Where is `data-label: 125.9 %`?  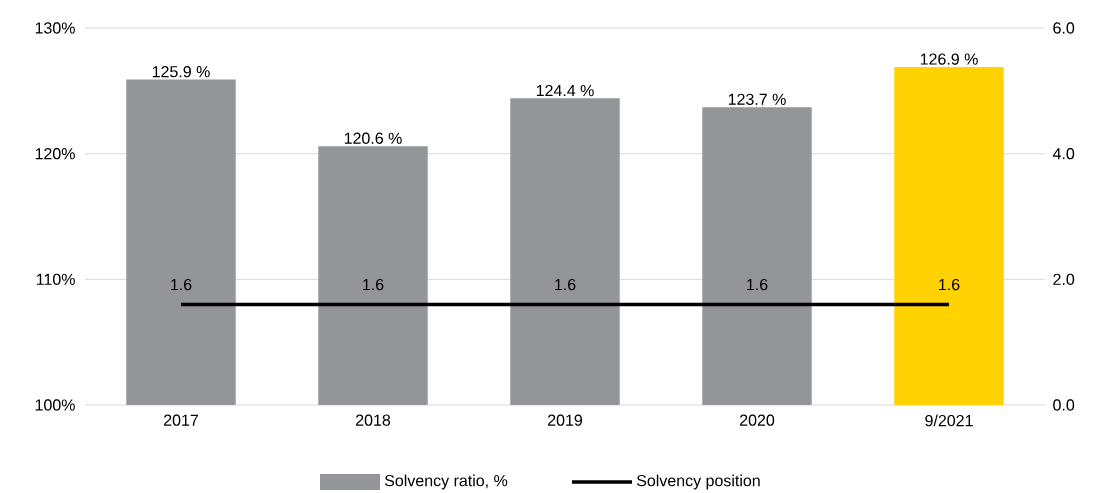
data-label: 125.9 % is located at coordinates (181, 71).